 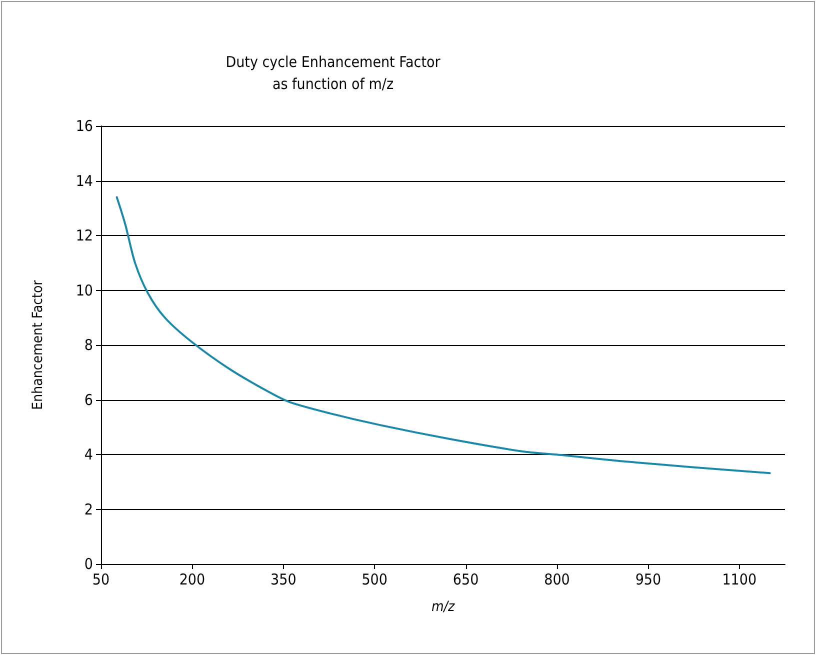 What do you see at coordinates (648, 579) in the screenshot?
I see `x-tick-label: 950` at bounding box center [648, 579].